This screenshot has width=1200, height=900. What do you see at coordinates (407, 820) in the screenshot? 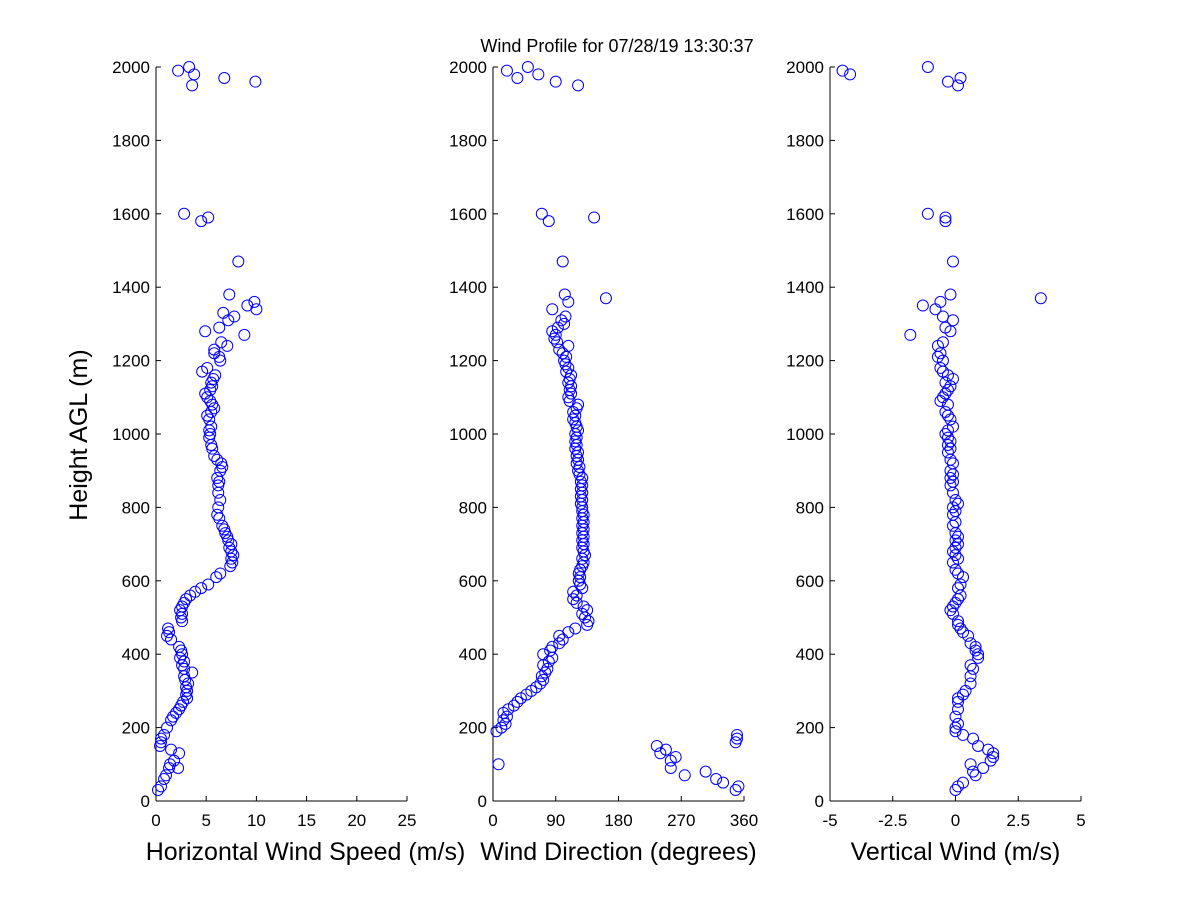
I see `x-tick-label: 25` at bounding box center [407, 820].